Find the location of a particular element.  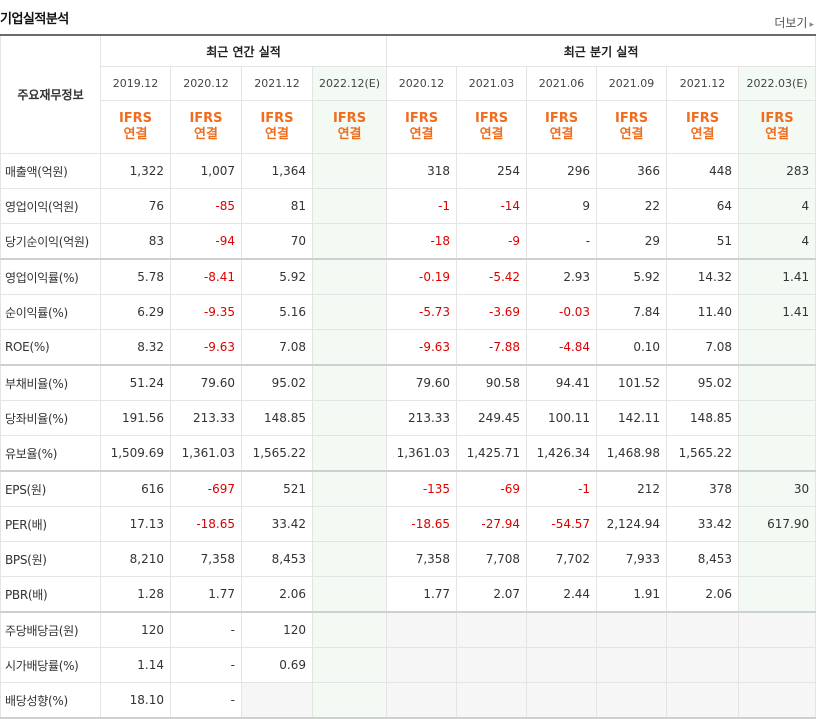

table-cell: 90.58 is located at coordinates (492, 382).